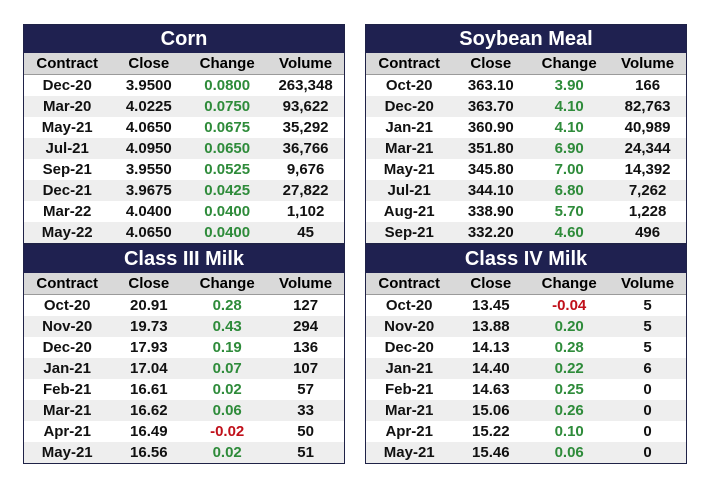 The height and width of the screenshot is (483, 708). Describe the element at coordinates (306, 347) in the screenshot. I see `volume-cell: 136` at that location.